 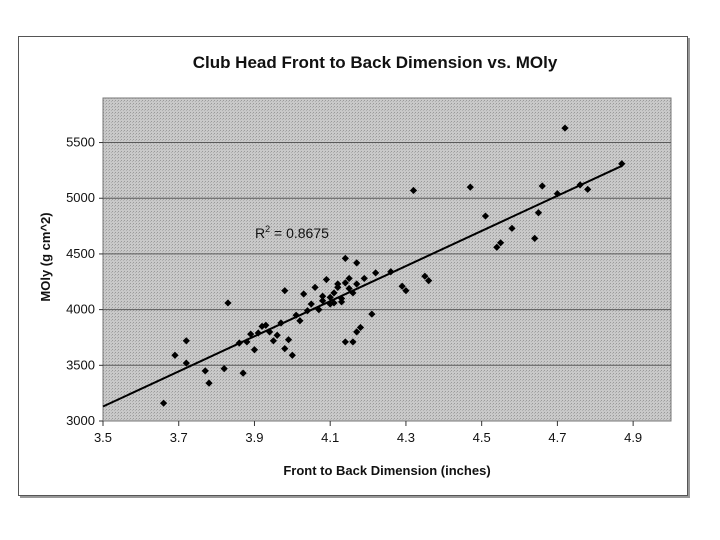 I want to click on x-tick-label: 4.7, so click(x=557, y=437).